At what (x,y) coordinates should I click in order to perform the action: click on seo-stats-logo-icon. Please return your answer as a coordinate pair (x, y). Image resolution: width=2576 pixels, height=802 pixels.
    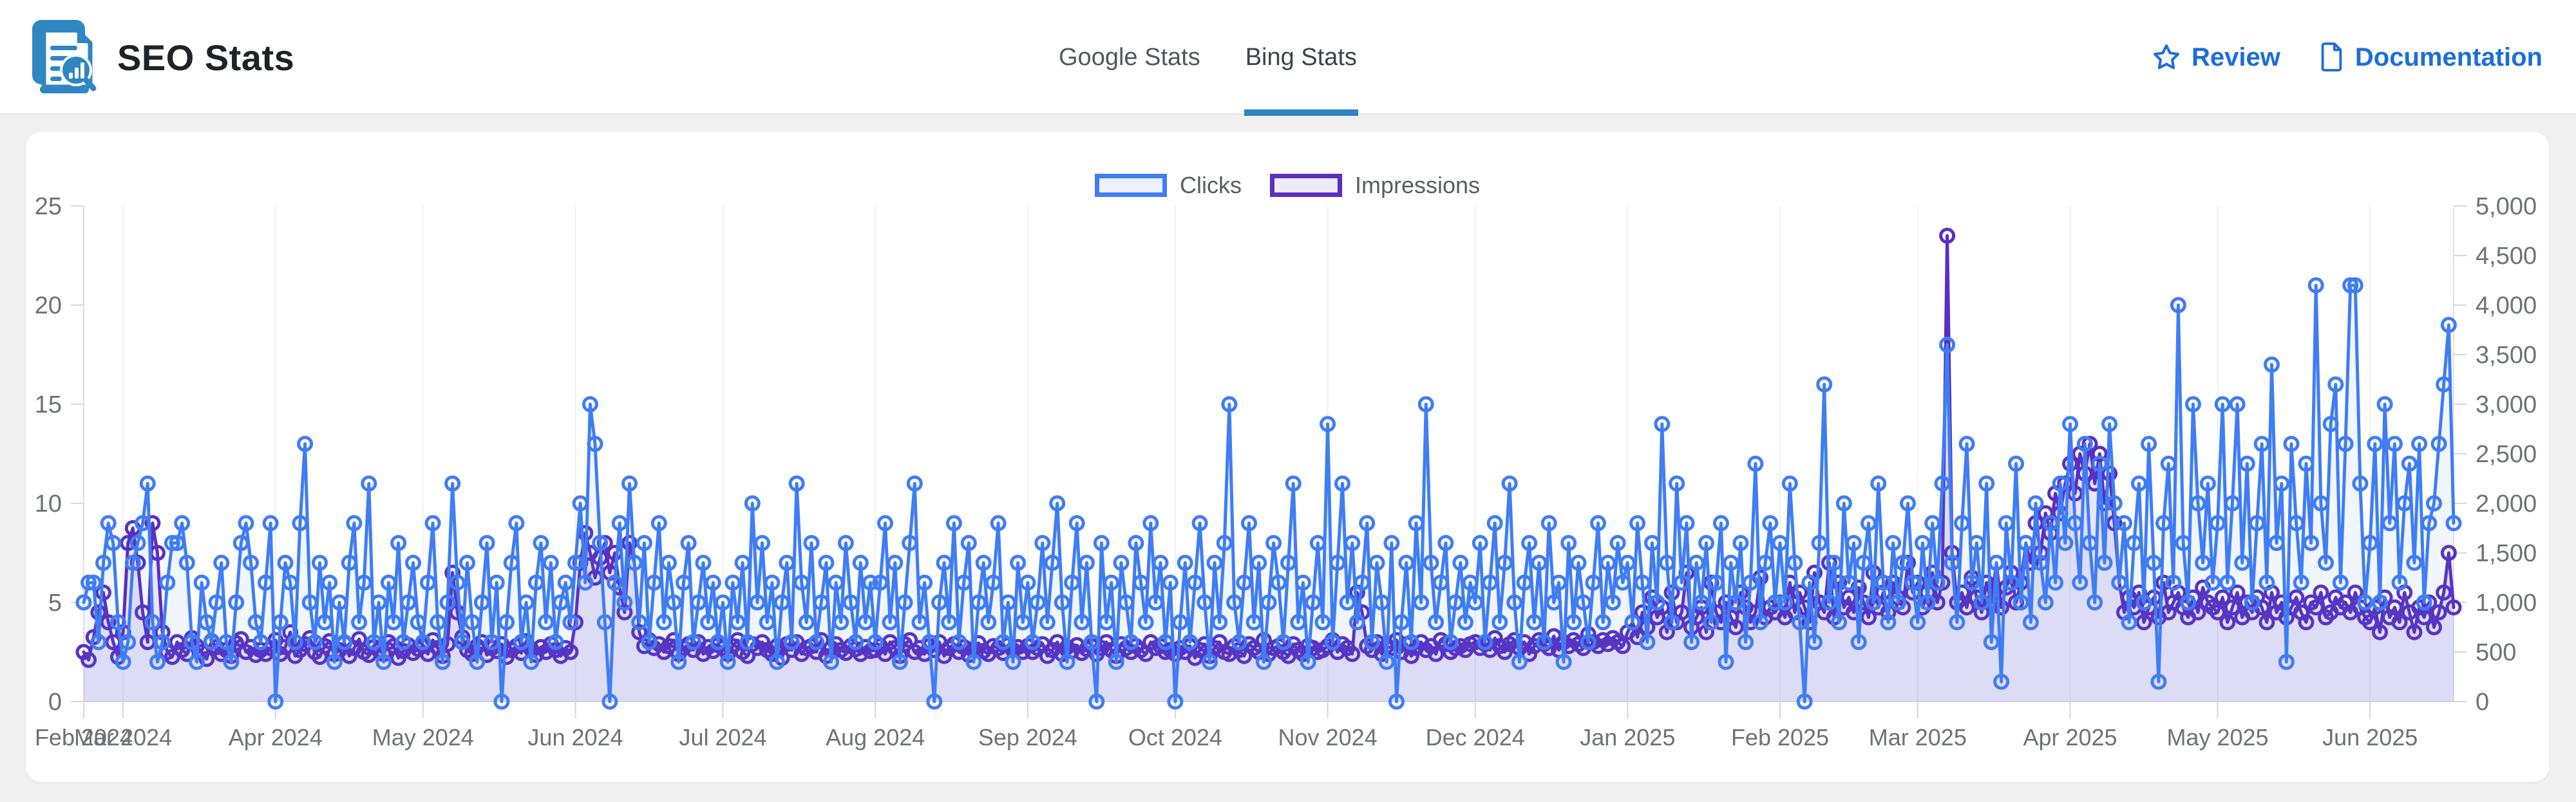
    Looking at the image, I should click on (64, 56).